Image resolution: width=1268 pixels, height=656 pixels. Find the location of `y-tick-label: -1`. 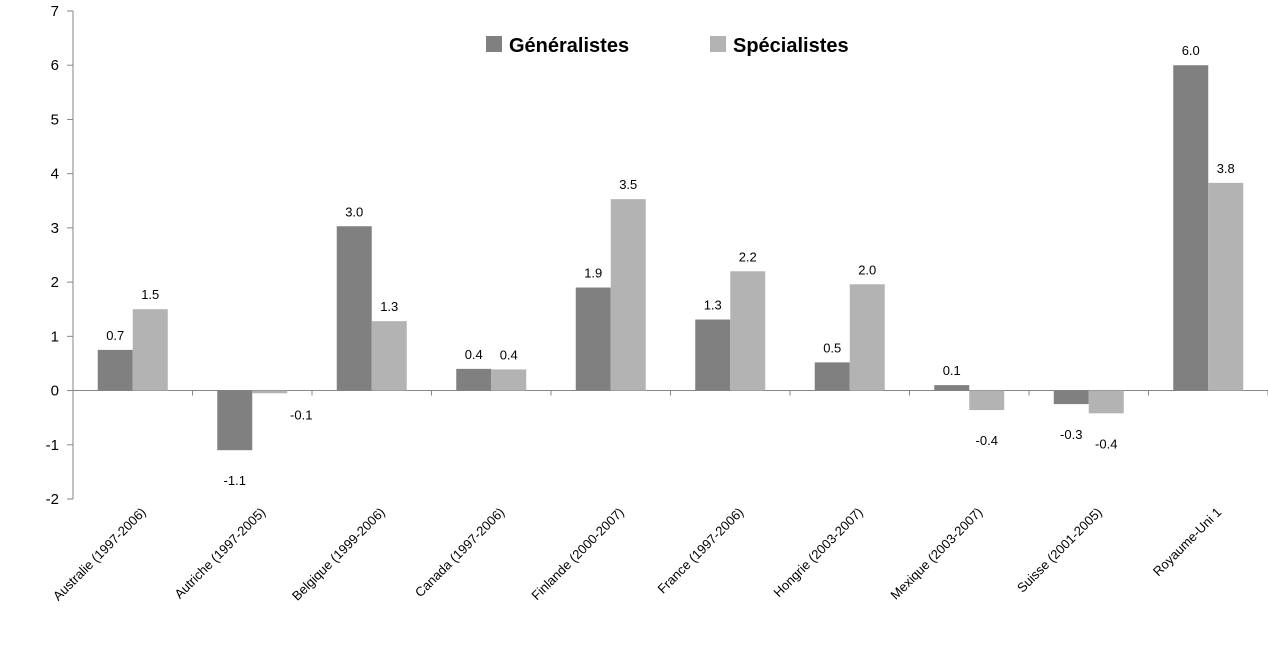

y-tick-label: -1 is located at coordinates (52, 445).